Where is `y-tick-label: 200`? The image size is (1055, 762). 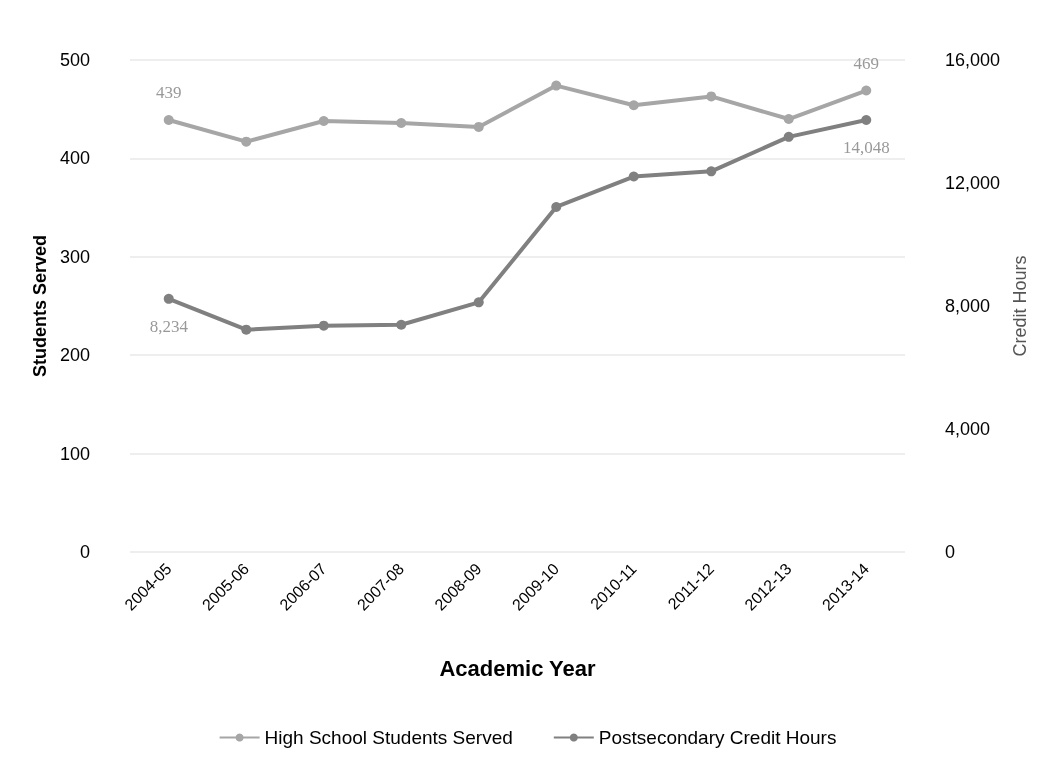 y-tick-label: 200 is located at coordinates (74, 355).